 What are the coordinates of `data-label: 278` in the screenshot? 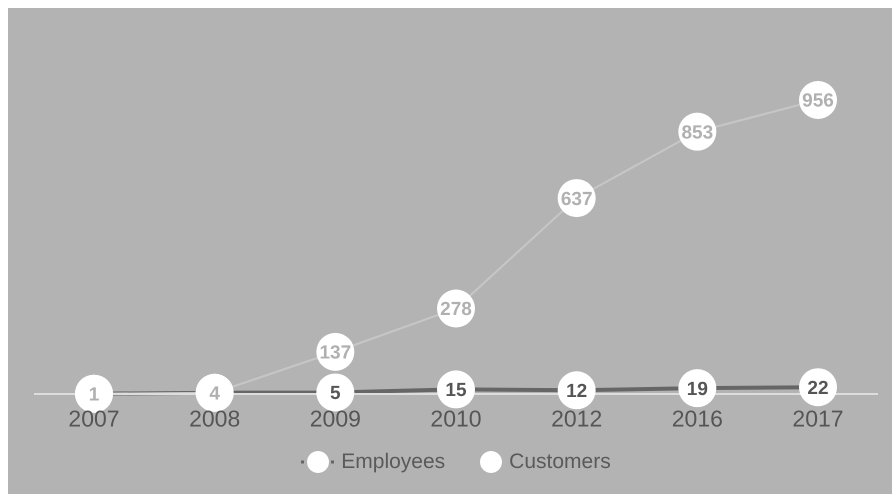 It's located at (456, 309).